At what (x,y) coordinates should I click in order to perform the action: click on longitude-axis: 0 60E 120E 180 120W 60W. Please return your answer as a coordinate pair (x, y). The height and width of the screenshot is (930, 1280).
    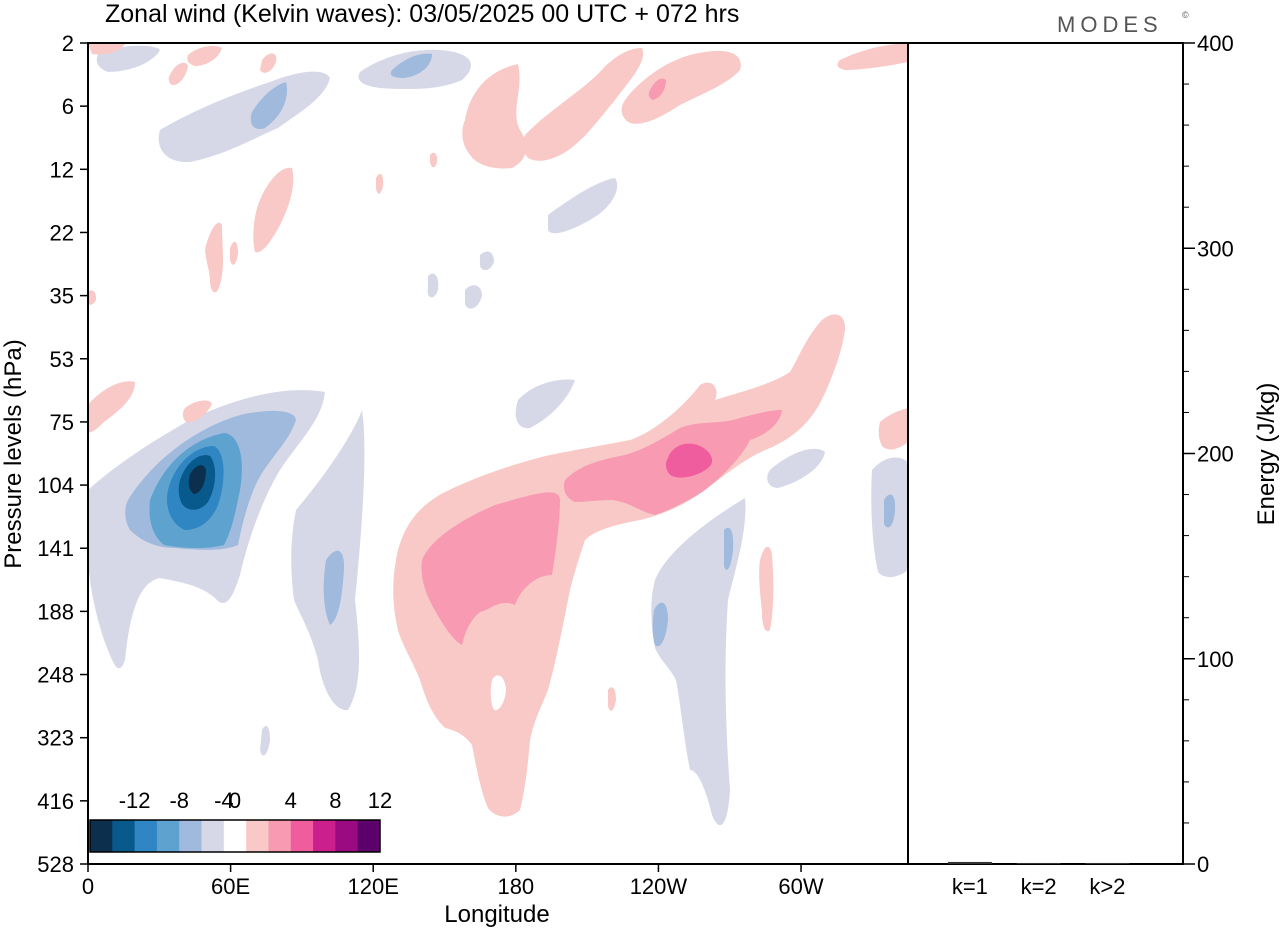
    Looking at the image, I should click on (453, 881).